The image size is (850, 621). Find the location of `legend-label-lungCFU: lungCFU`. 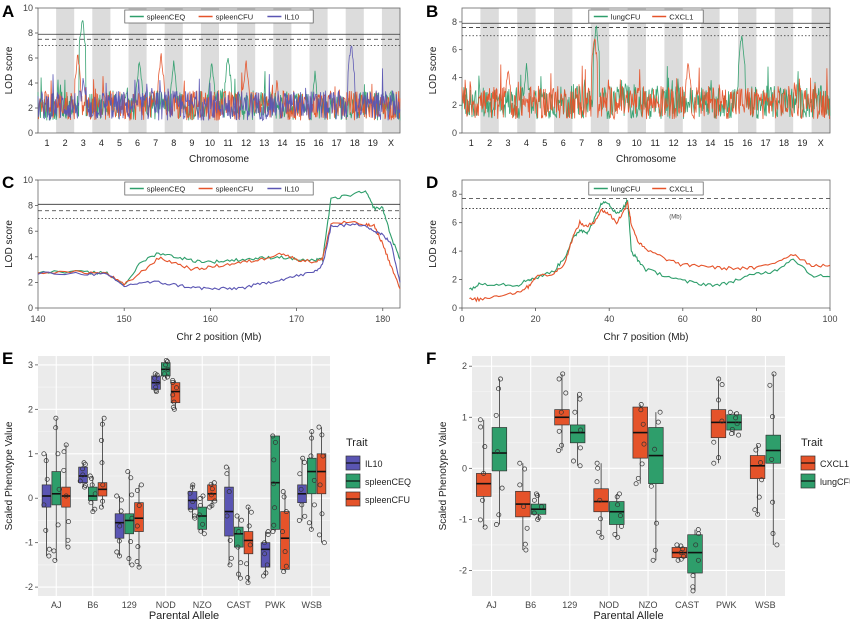

legend-label-lungCFU: lungCFU is located at coordinates (626, 189).